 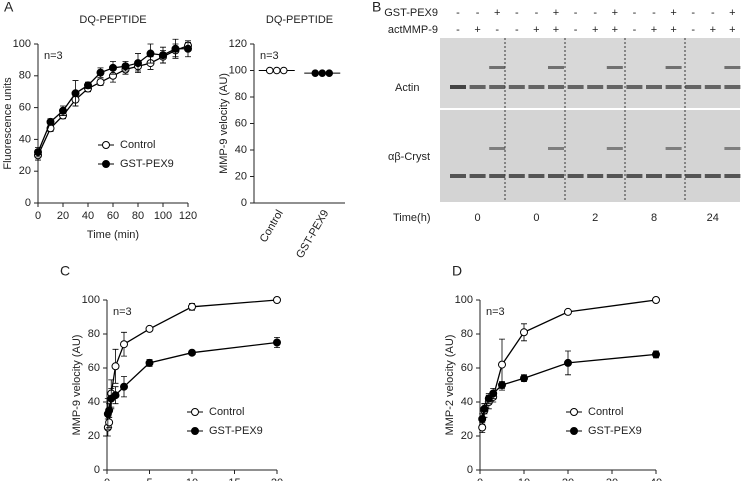 I want to click on row-label: actMMP-9, so click(x=413, y=30).